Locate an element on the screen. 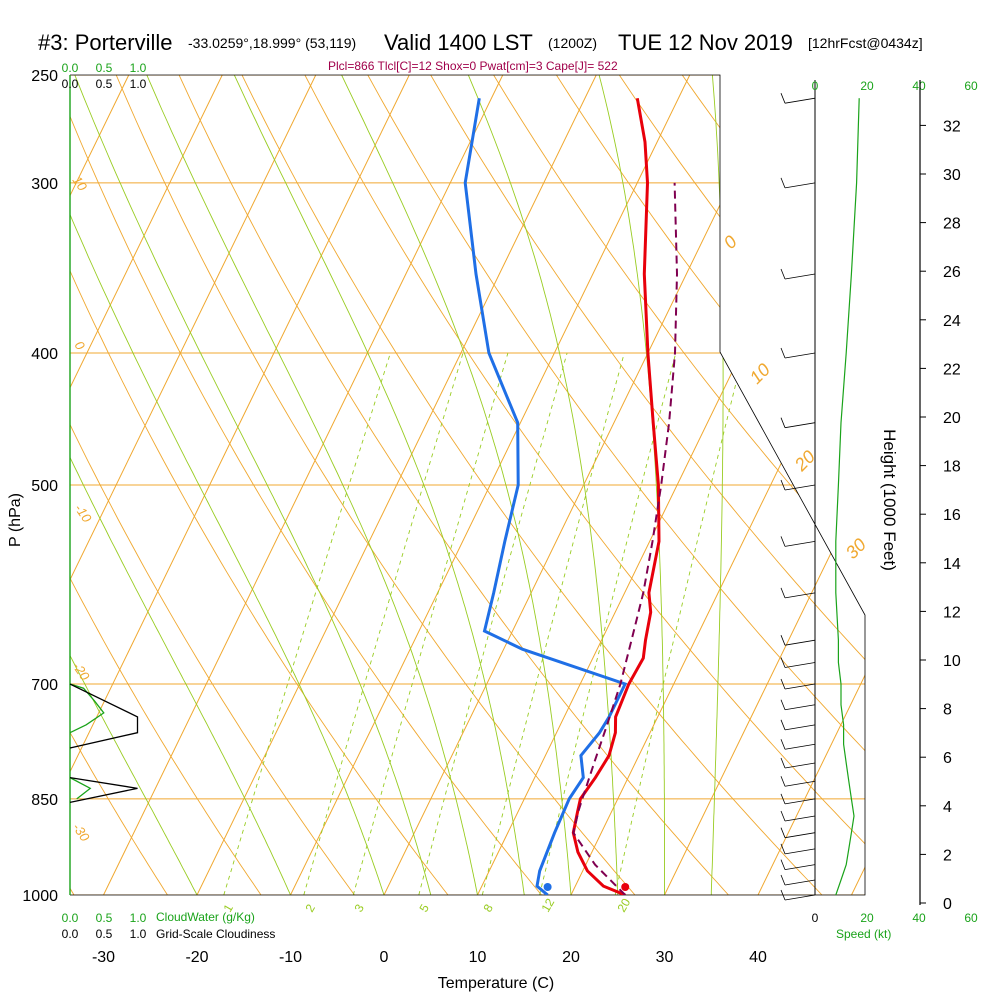  height-tick-label: 30 is located at coordinates (952, 175).